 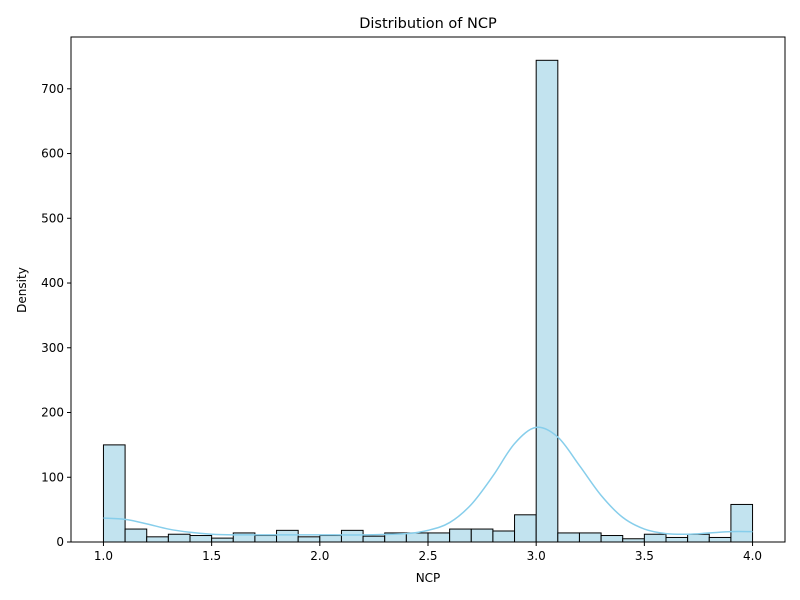 What do you see at coordinates (428, 481) in the screenshot?
I see `kde-curve` at bounding box center [428, 481].